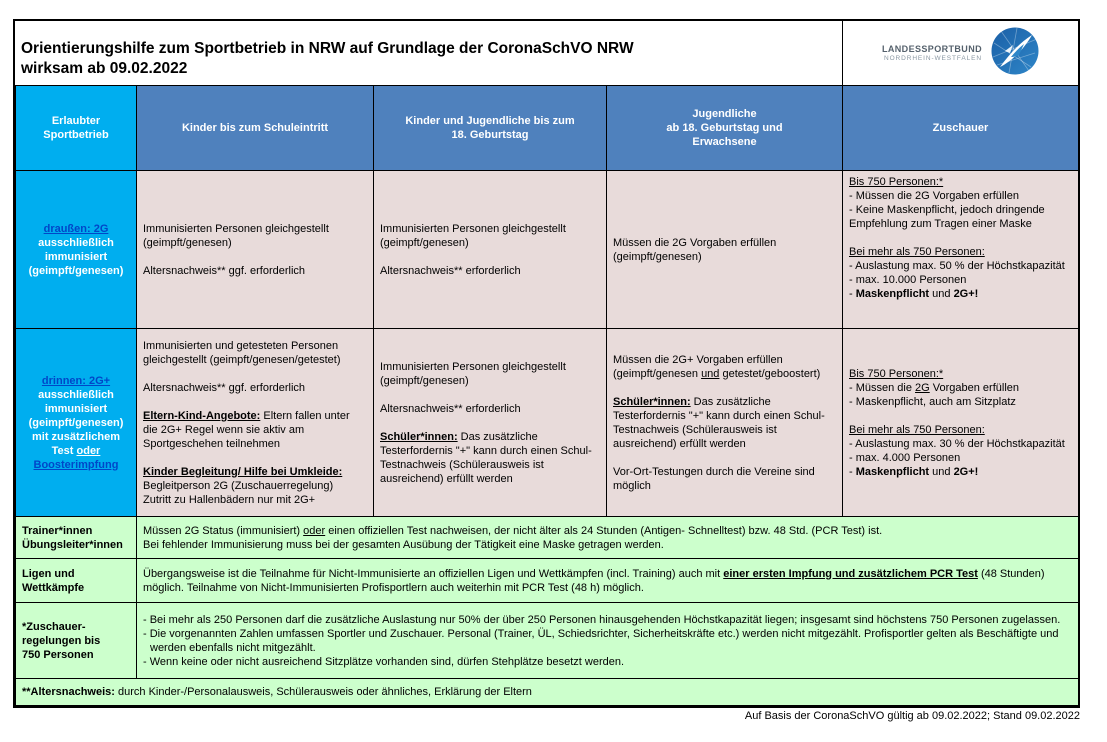 The height and width of the screenshot is (742, 1107). What do you see at coordinates (76, 128) in the screenshot?
I see `header-erlaubter-sportbetrieb: Erlaubter Sportbetrieb` at bounding box center [76, 128].